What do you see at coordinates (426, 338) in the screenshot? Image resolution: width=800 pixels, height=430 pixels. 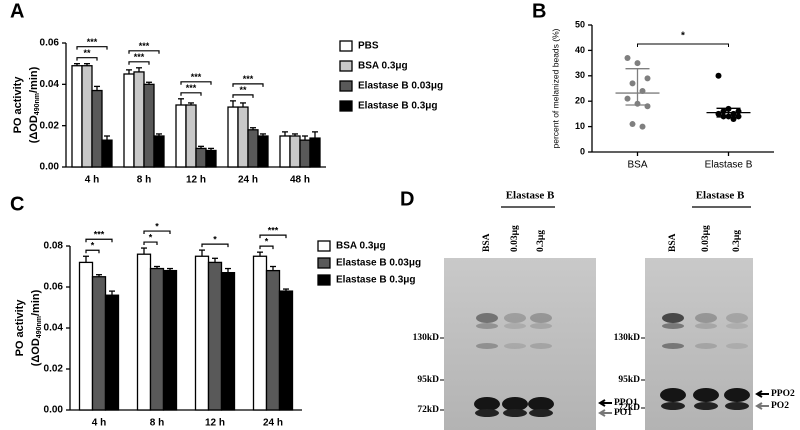 I see `marker-label: 130kD` at bounding box center [426, 338].